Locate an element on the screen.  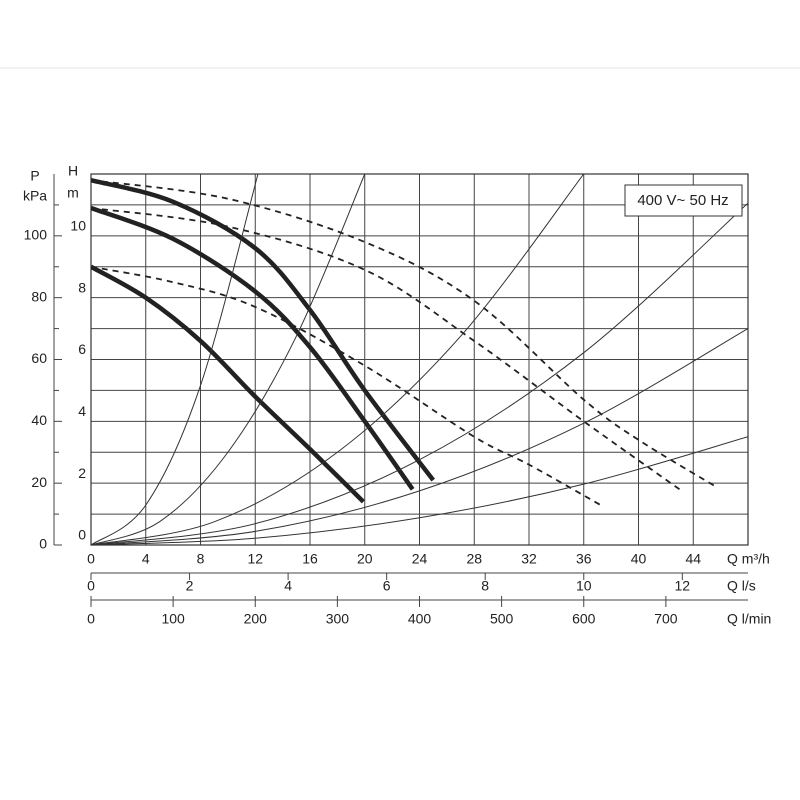
x2-tick-label: 4 is located at coordinates (288, 586).